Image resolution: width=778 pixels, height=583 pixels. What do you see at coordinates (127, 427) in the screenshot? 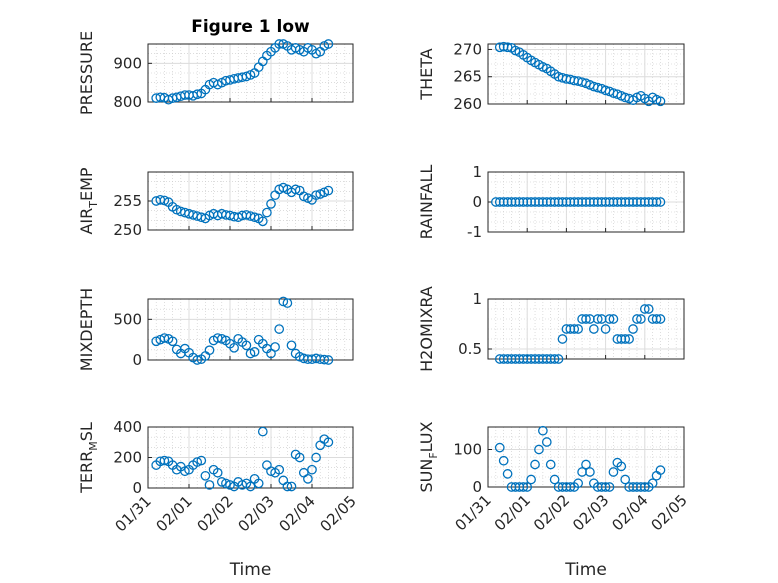
I see `y-tick-label: 400` at bounding box center [127, 427].